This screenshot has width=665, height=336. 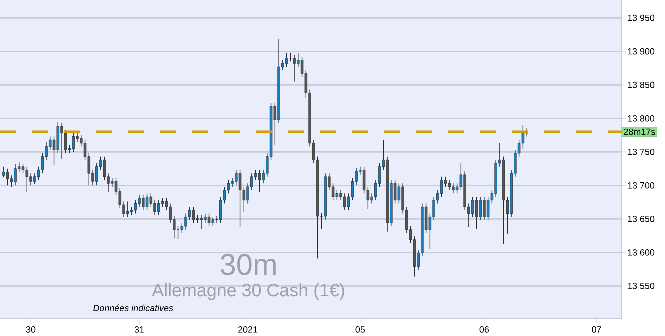 I want to click on y-tick-label: 13 900, so click(x=641, y=51).